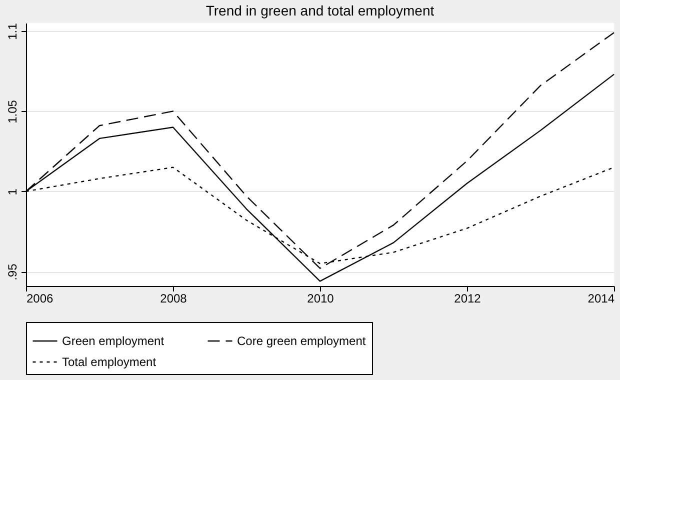 This screenshot has height=505, width=673. I want to click on y-tick-label: 1, so click(13, 192).